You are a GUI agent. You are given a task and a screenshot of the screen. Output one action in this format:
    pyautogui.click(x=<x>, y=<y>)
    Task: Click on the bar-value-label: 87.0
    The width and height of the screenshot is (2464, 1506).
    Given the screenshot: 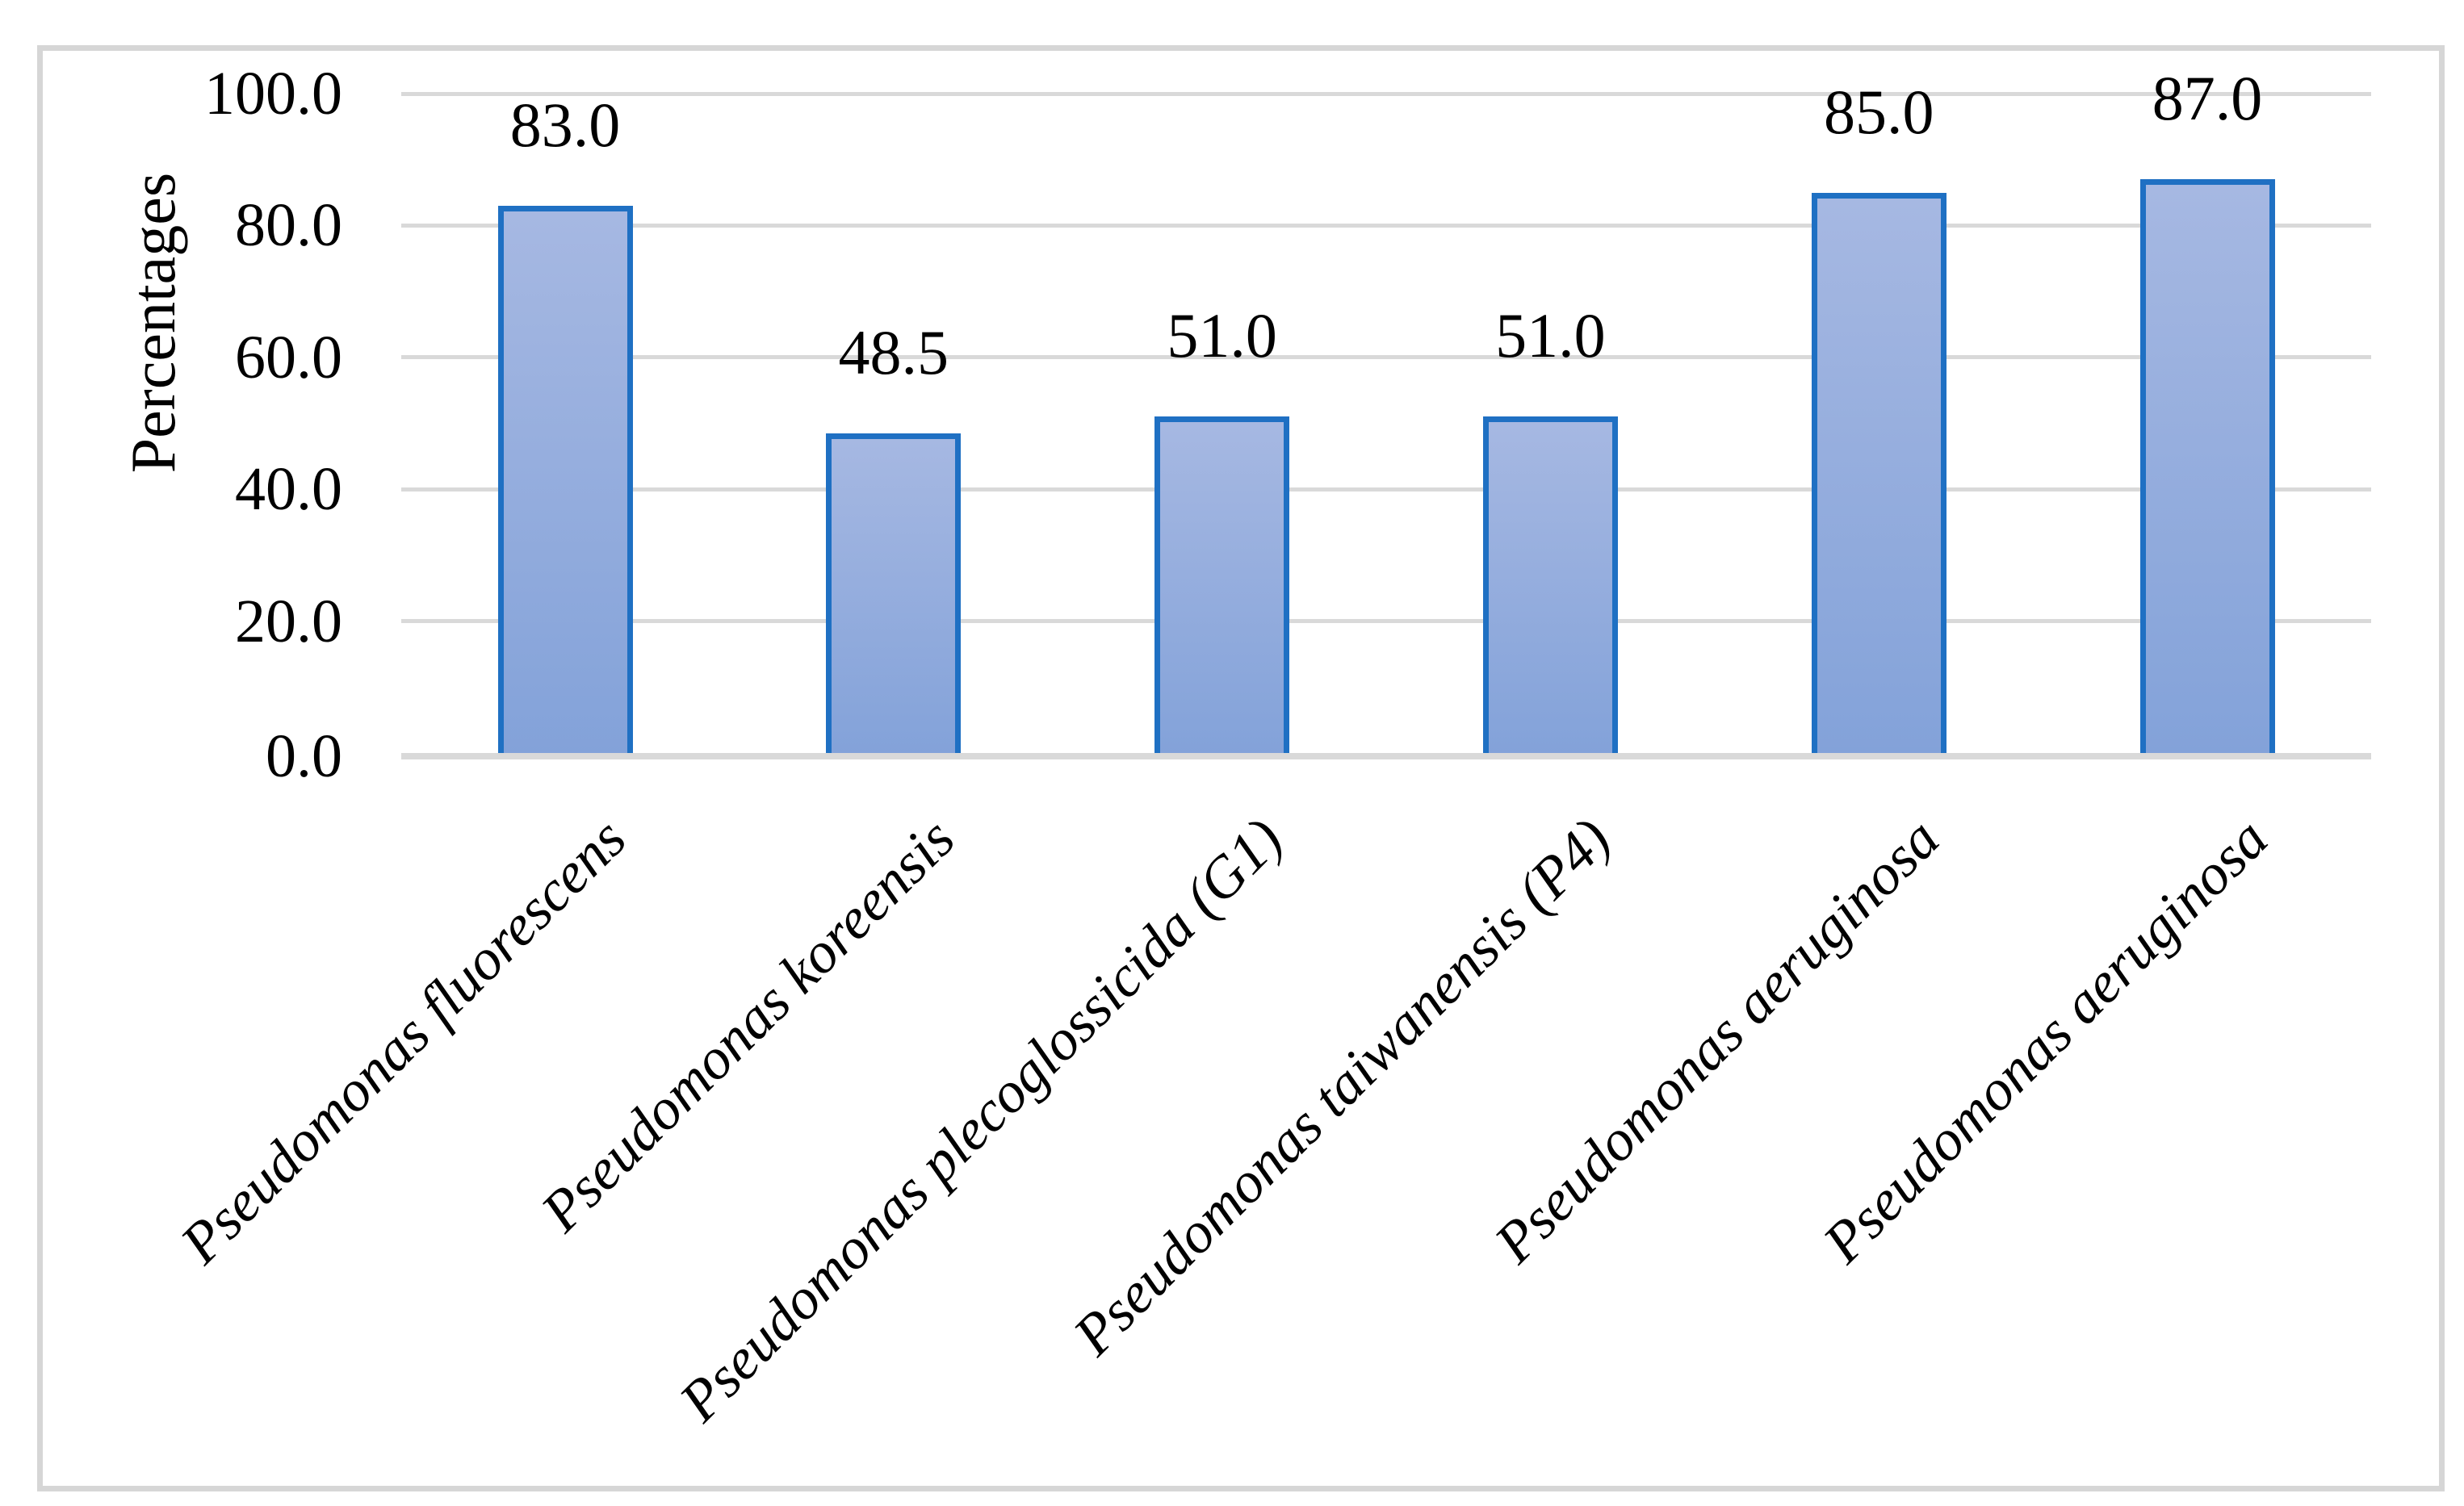 What is the action you would take?
    pyautogui.click(x=2207, y=98)
    